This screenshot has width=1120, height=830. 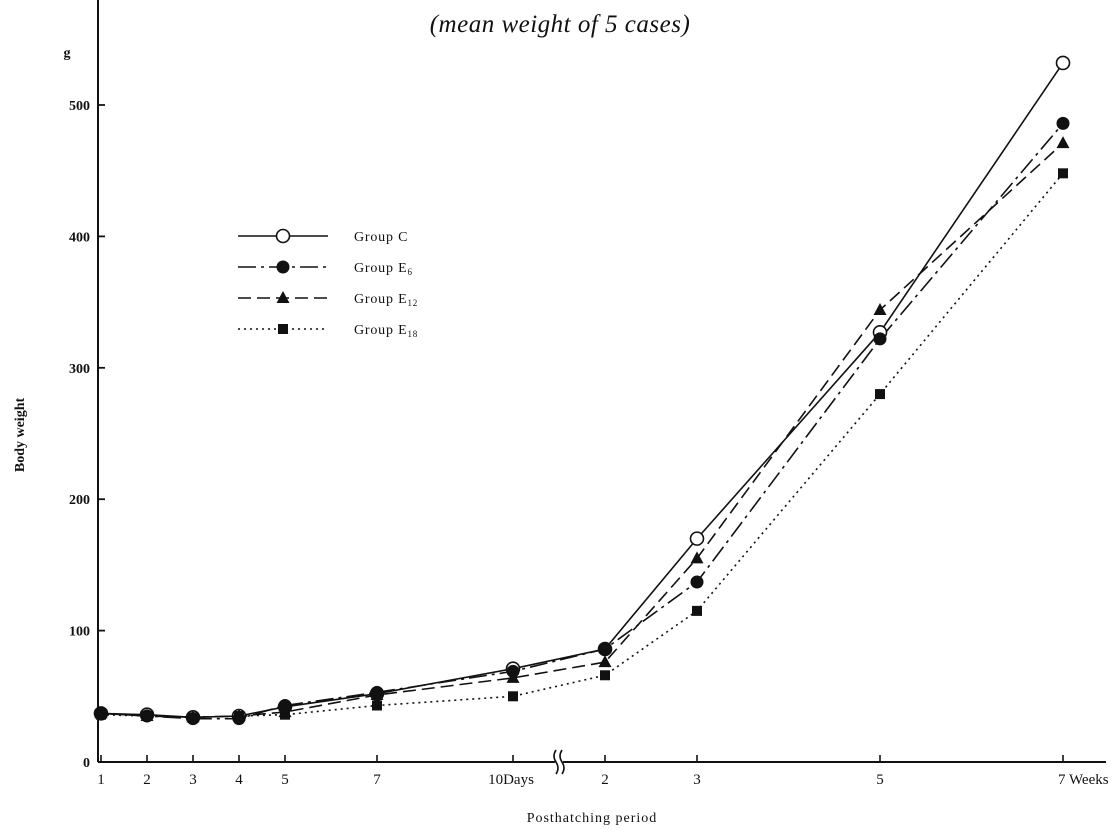 I want to click on x-tick-label: 1, so click(x=101, y=780).